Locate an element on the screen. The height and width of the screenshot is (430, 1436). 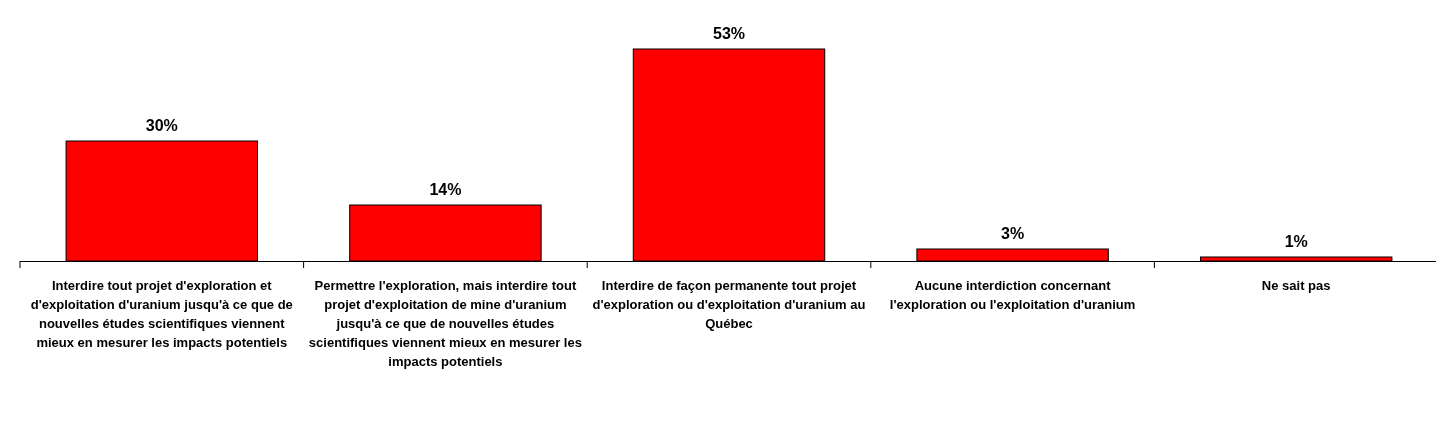
x-tick-label: Ne sait pas is located at coordinates (1296, 285).